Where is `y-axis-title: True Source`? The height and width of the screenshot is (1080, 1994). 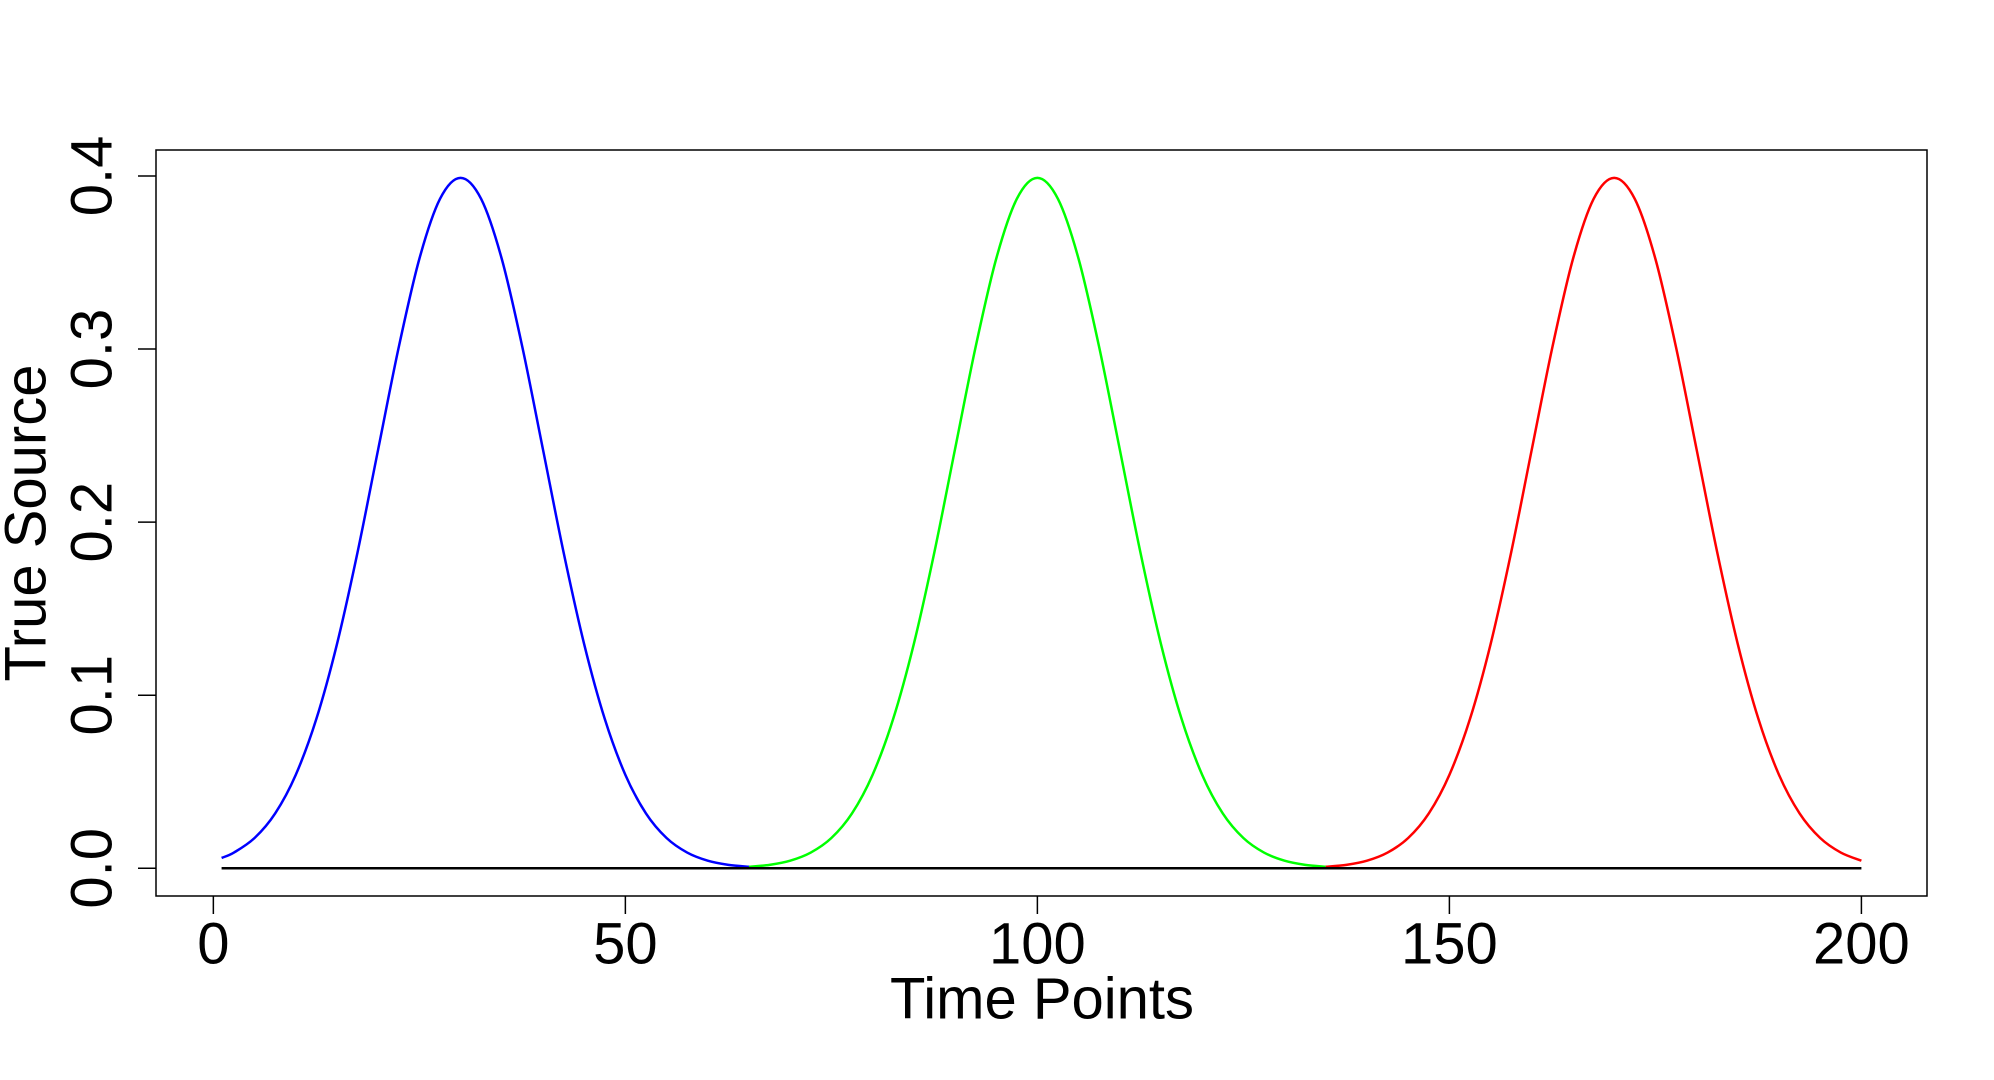
y-axis-title: True Source is located at coordinates (29, 523).